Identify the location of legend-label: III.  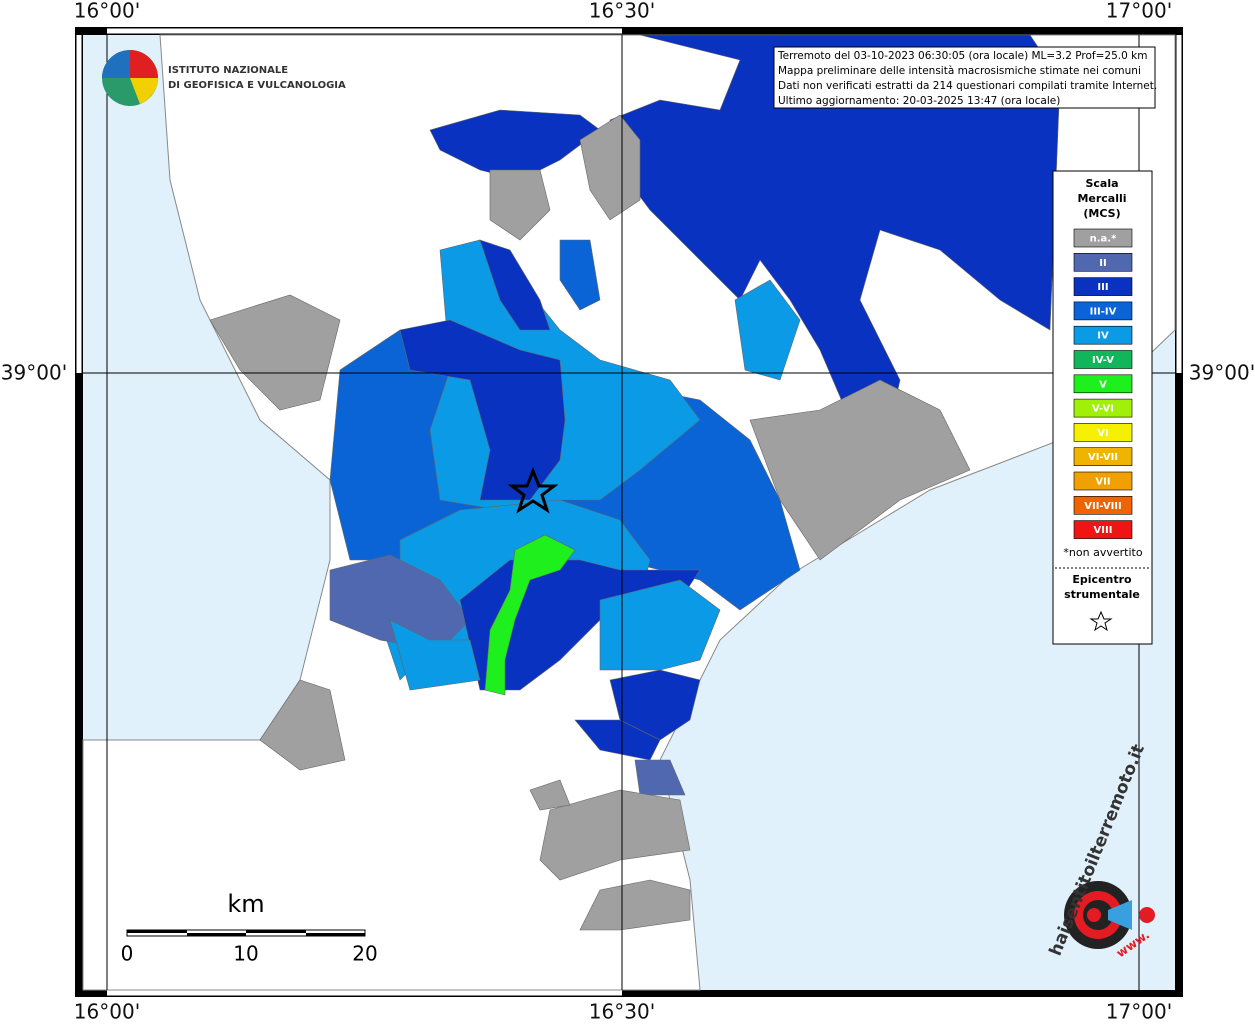
(1102, 287).